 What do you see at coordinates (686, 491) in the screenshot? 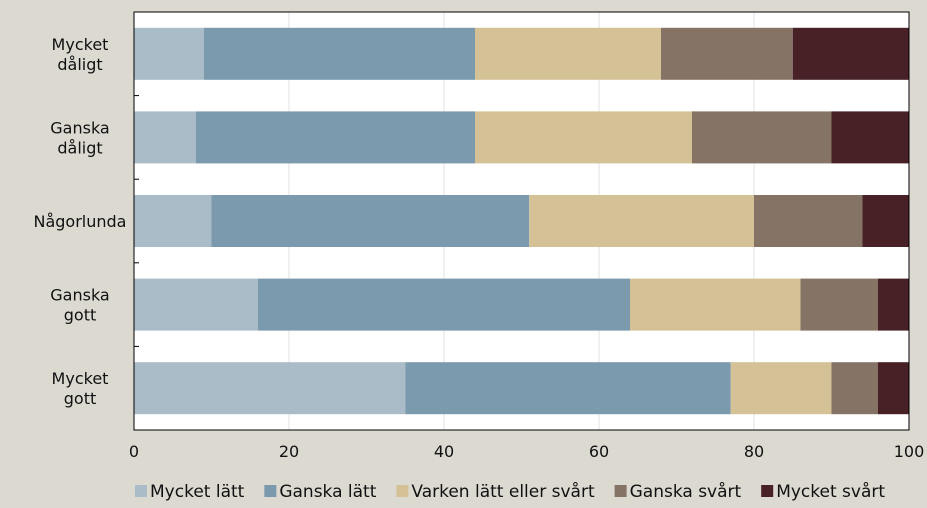
I see `legend-label: Ganska svårt` at bounding box center [686, 491].